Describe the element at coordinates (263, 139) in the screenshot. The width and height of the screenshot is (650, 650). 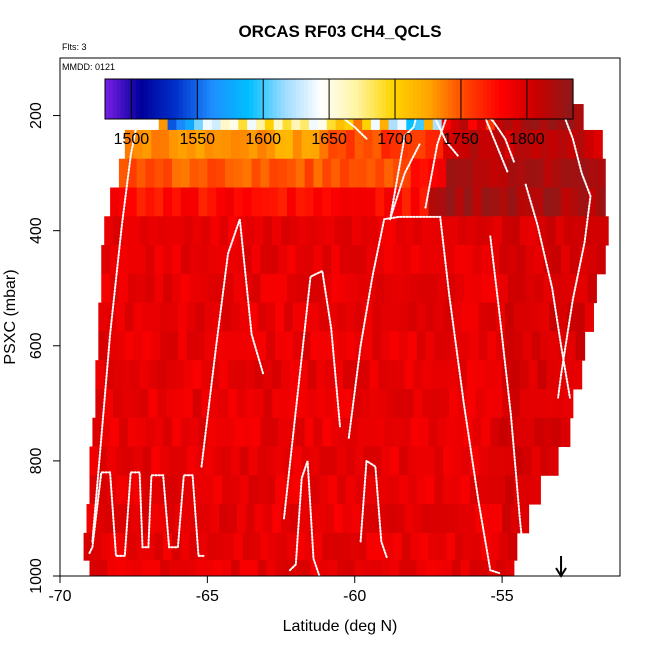
I see `colorbar-tick-label: 1600` at that location.